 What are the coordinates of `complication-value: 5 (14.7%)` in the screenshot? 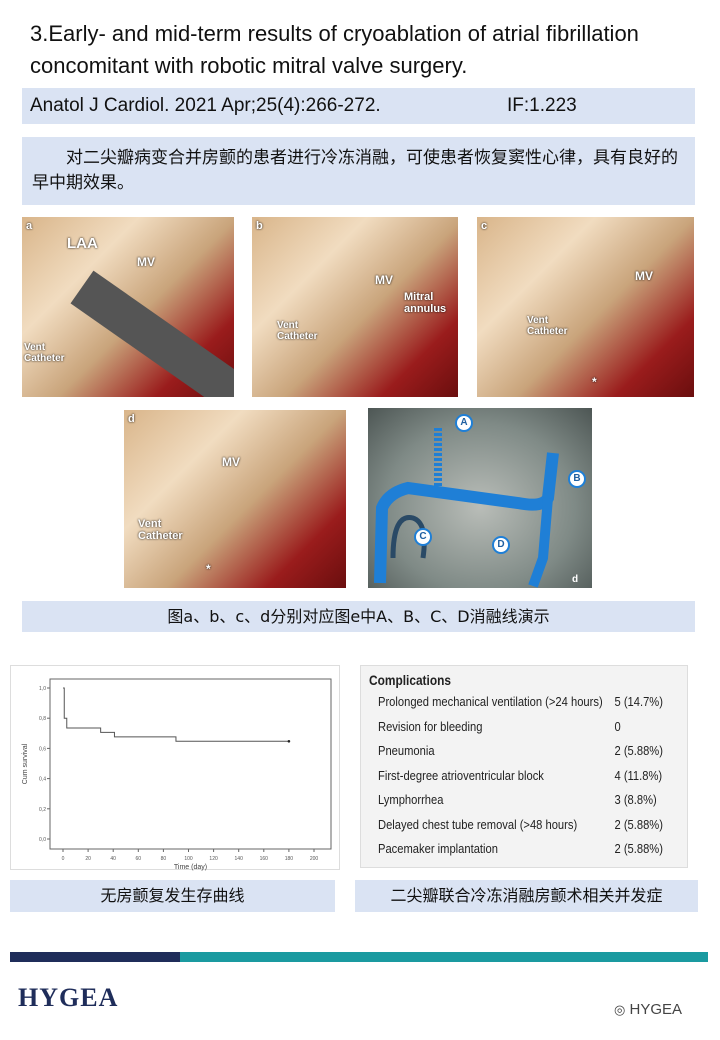 It's located at (638, 701).